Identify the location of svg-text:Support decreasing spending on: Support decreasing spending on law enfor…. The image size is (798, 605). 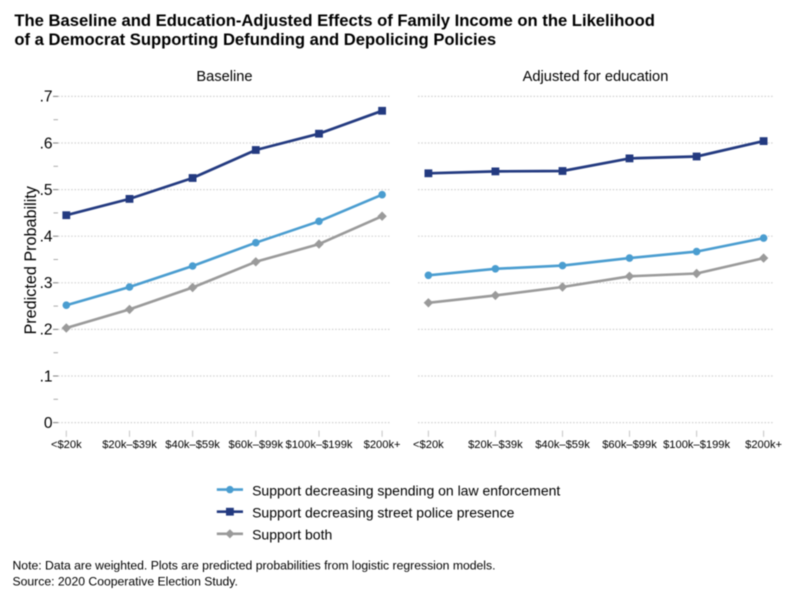
(406, 491).